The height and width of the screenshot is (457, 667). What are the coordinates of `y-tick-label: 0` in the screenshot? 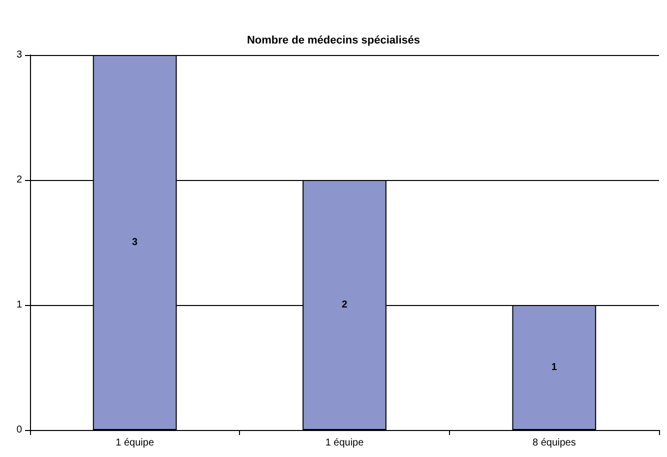 It's located at (19, 430).